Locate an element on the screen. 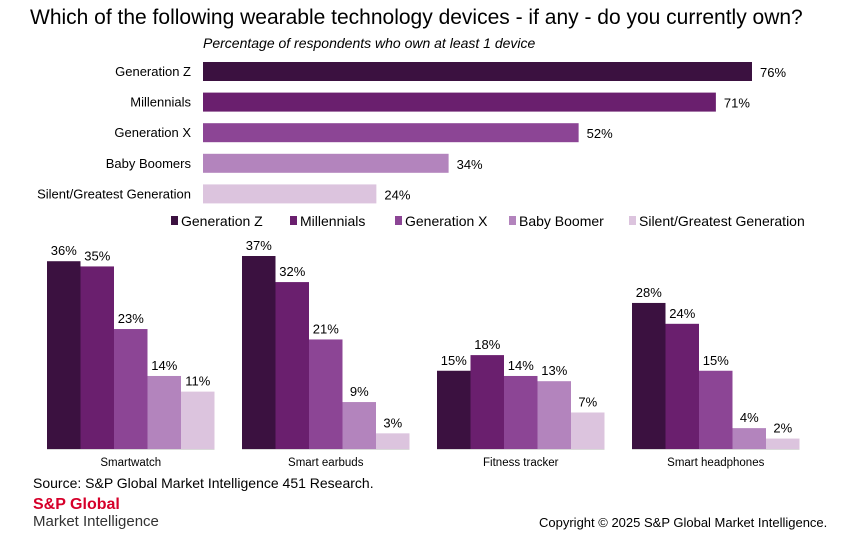 The image size is (850, 537). data-label: 9% is located at coordinates (359, 391).